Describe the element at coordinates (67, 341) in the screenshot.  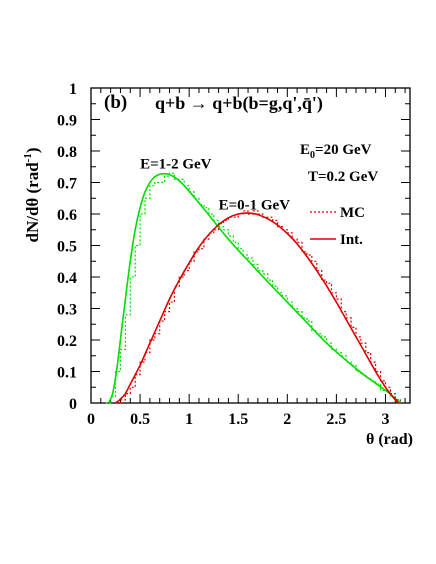
I see `y-tick-label: 0.2` at that location.